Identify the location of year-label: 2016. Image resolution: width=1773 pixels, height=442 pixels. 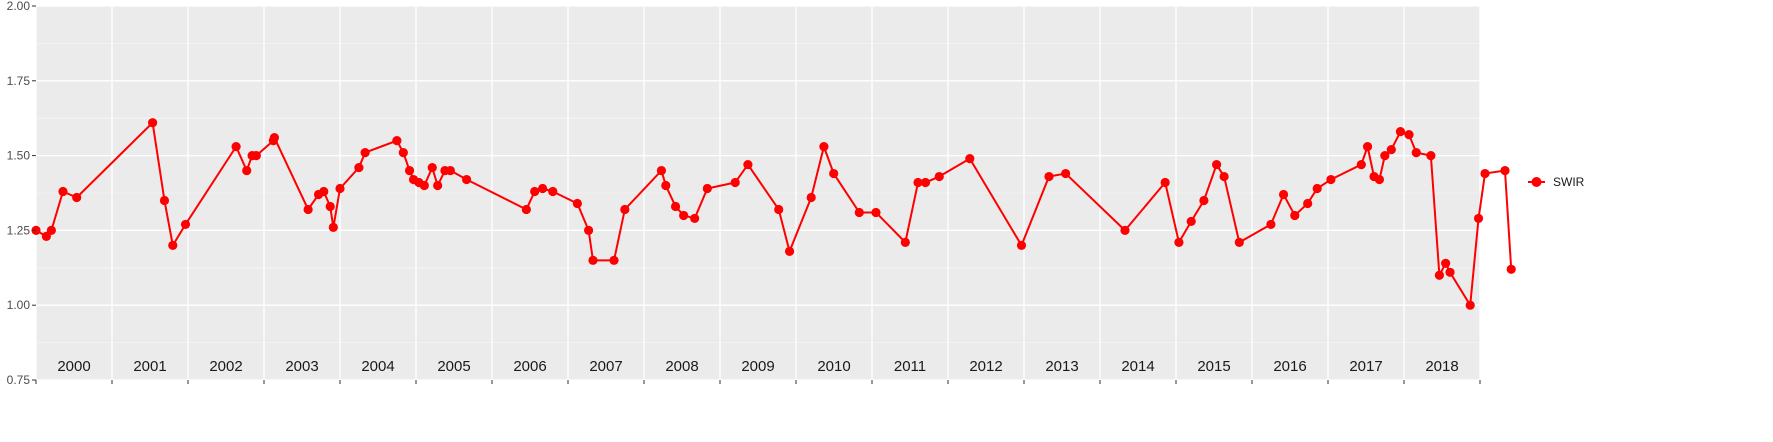
(1289, 366).